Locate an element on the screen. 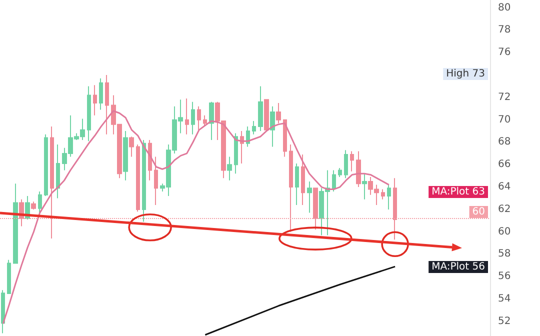 This screenshot has height=336, width=540. y-tick-label: 58 is located at coordinates (504, 254).